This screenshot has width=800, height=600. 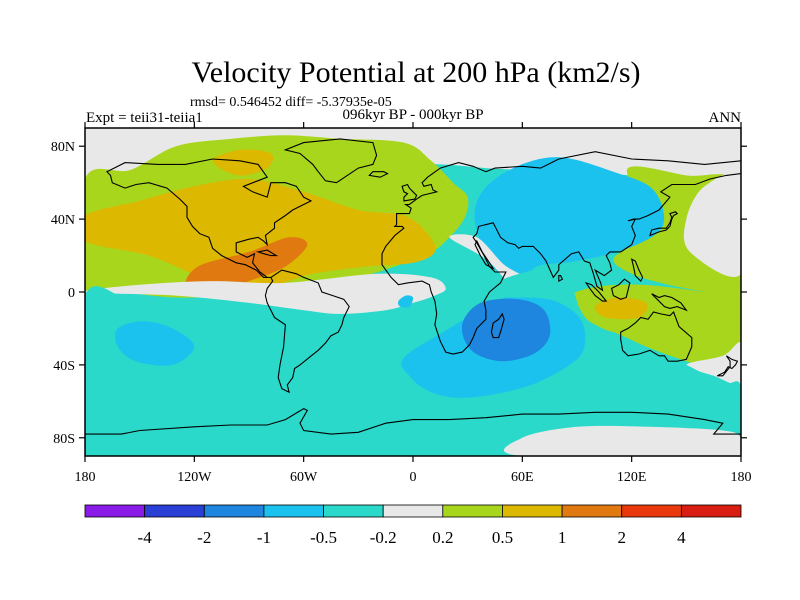 What do you see at coordinates (264, 537) in the screenshot?
I see `colorbar-label: -1` at bounding box center [264, 537].